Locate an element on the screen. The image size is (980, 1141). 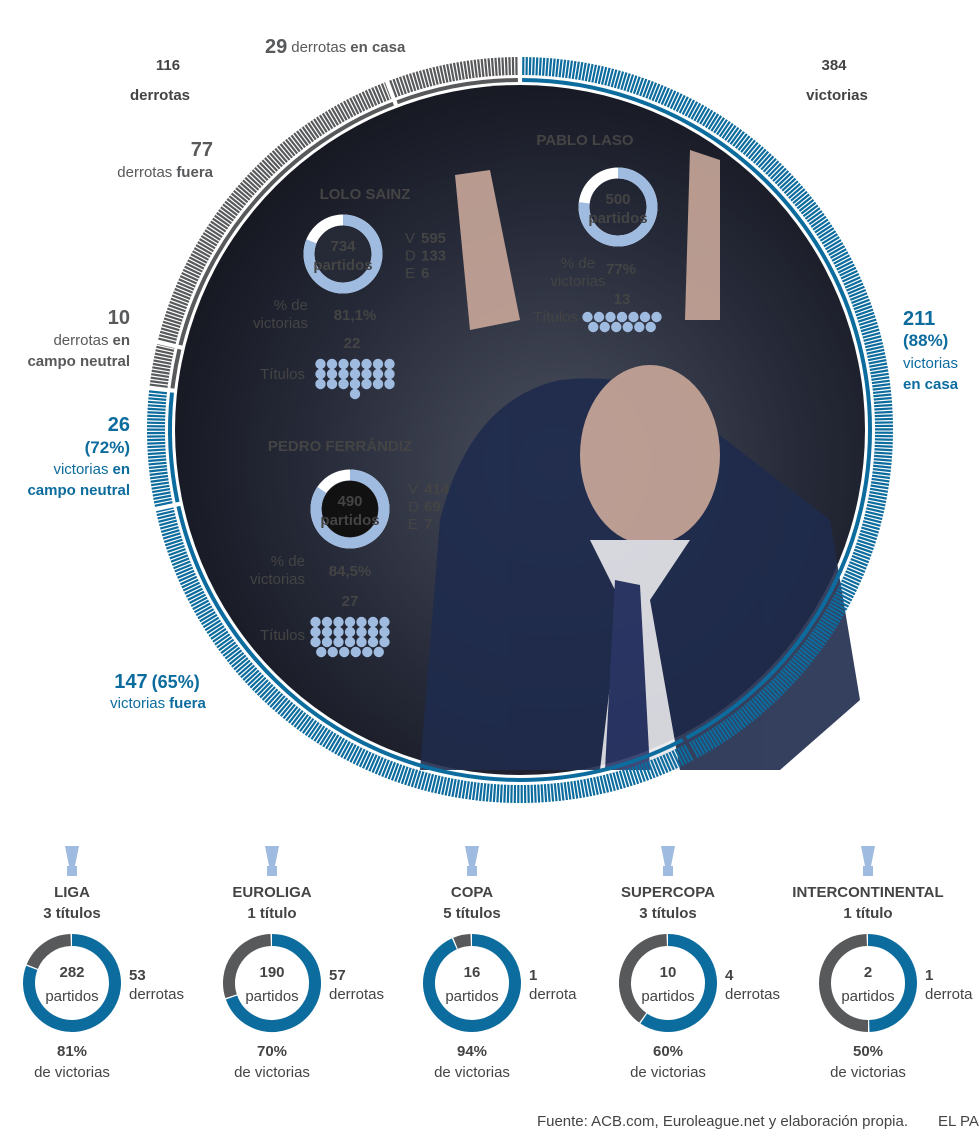
segment-pct: (88%) is located at coordinates (925, 340).